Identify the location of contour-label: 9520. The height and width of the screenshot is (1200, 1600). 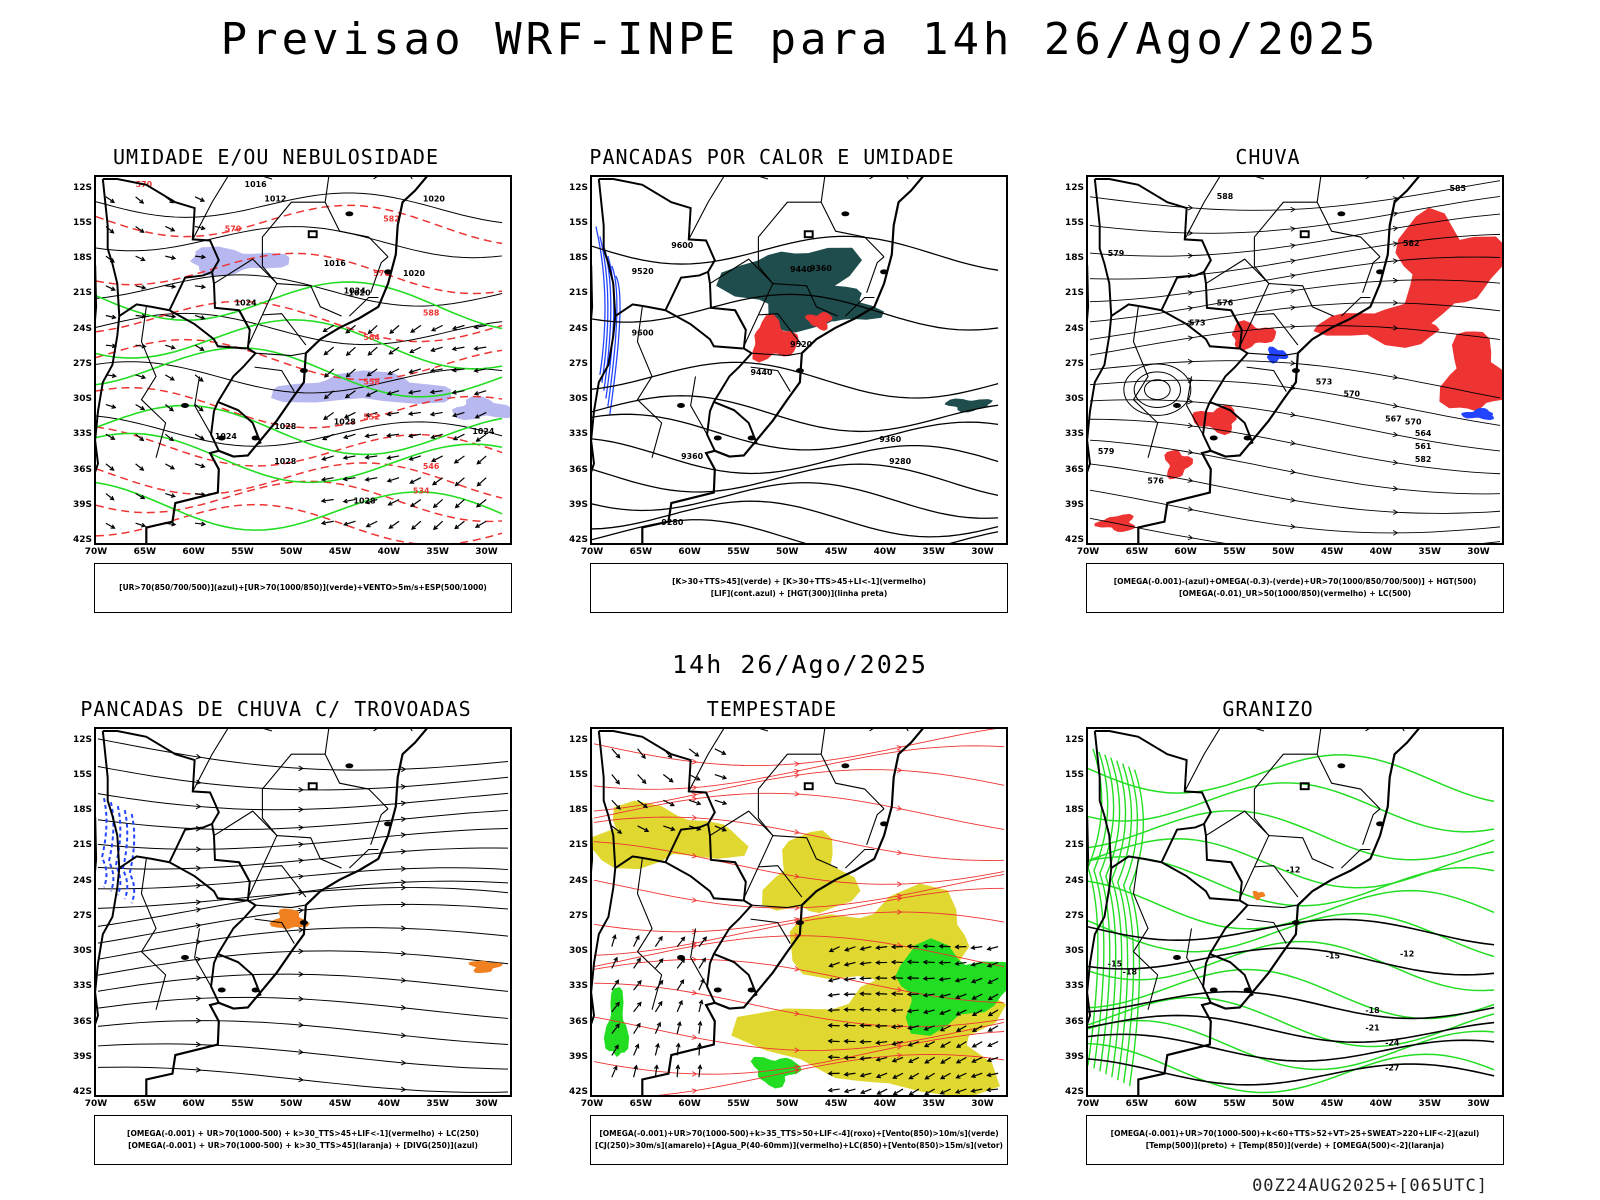
(643, 271).